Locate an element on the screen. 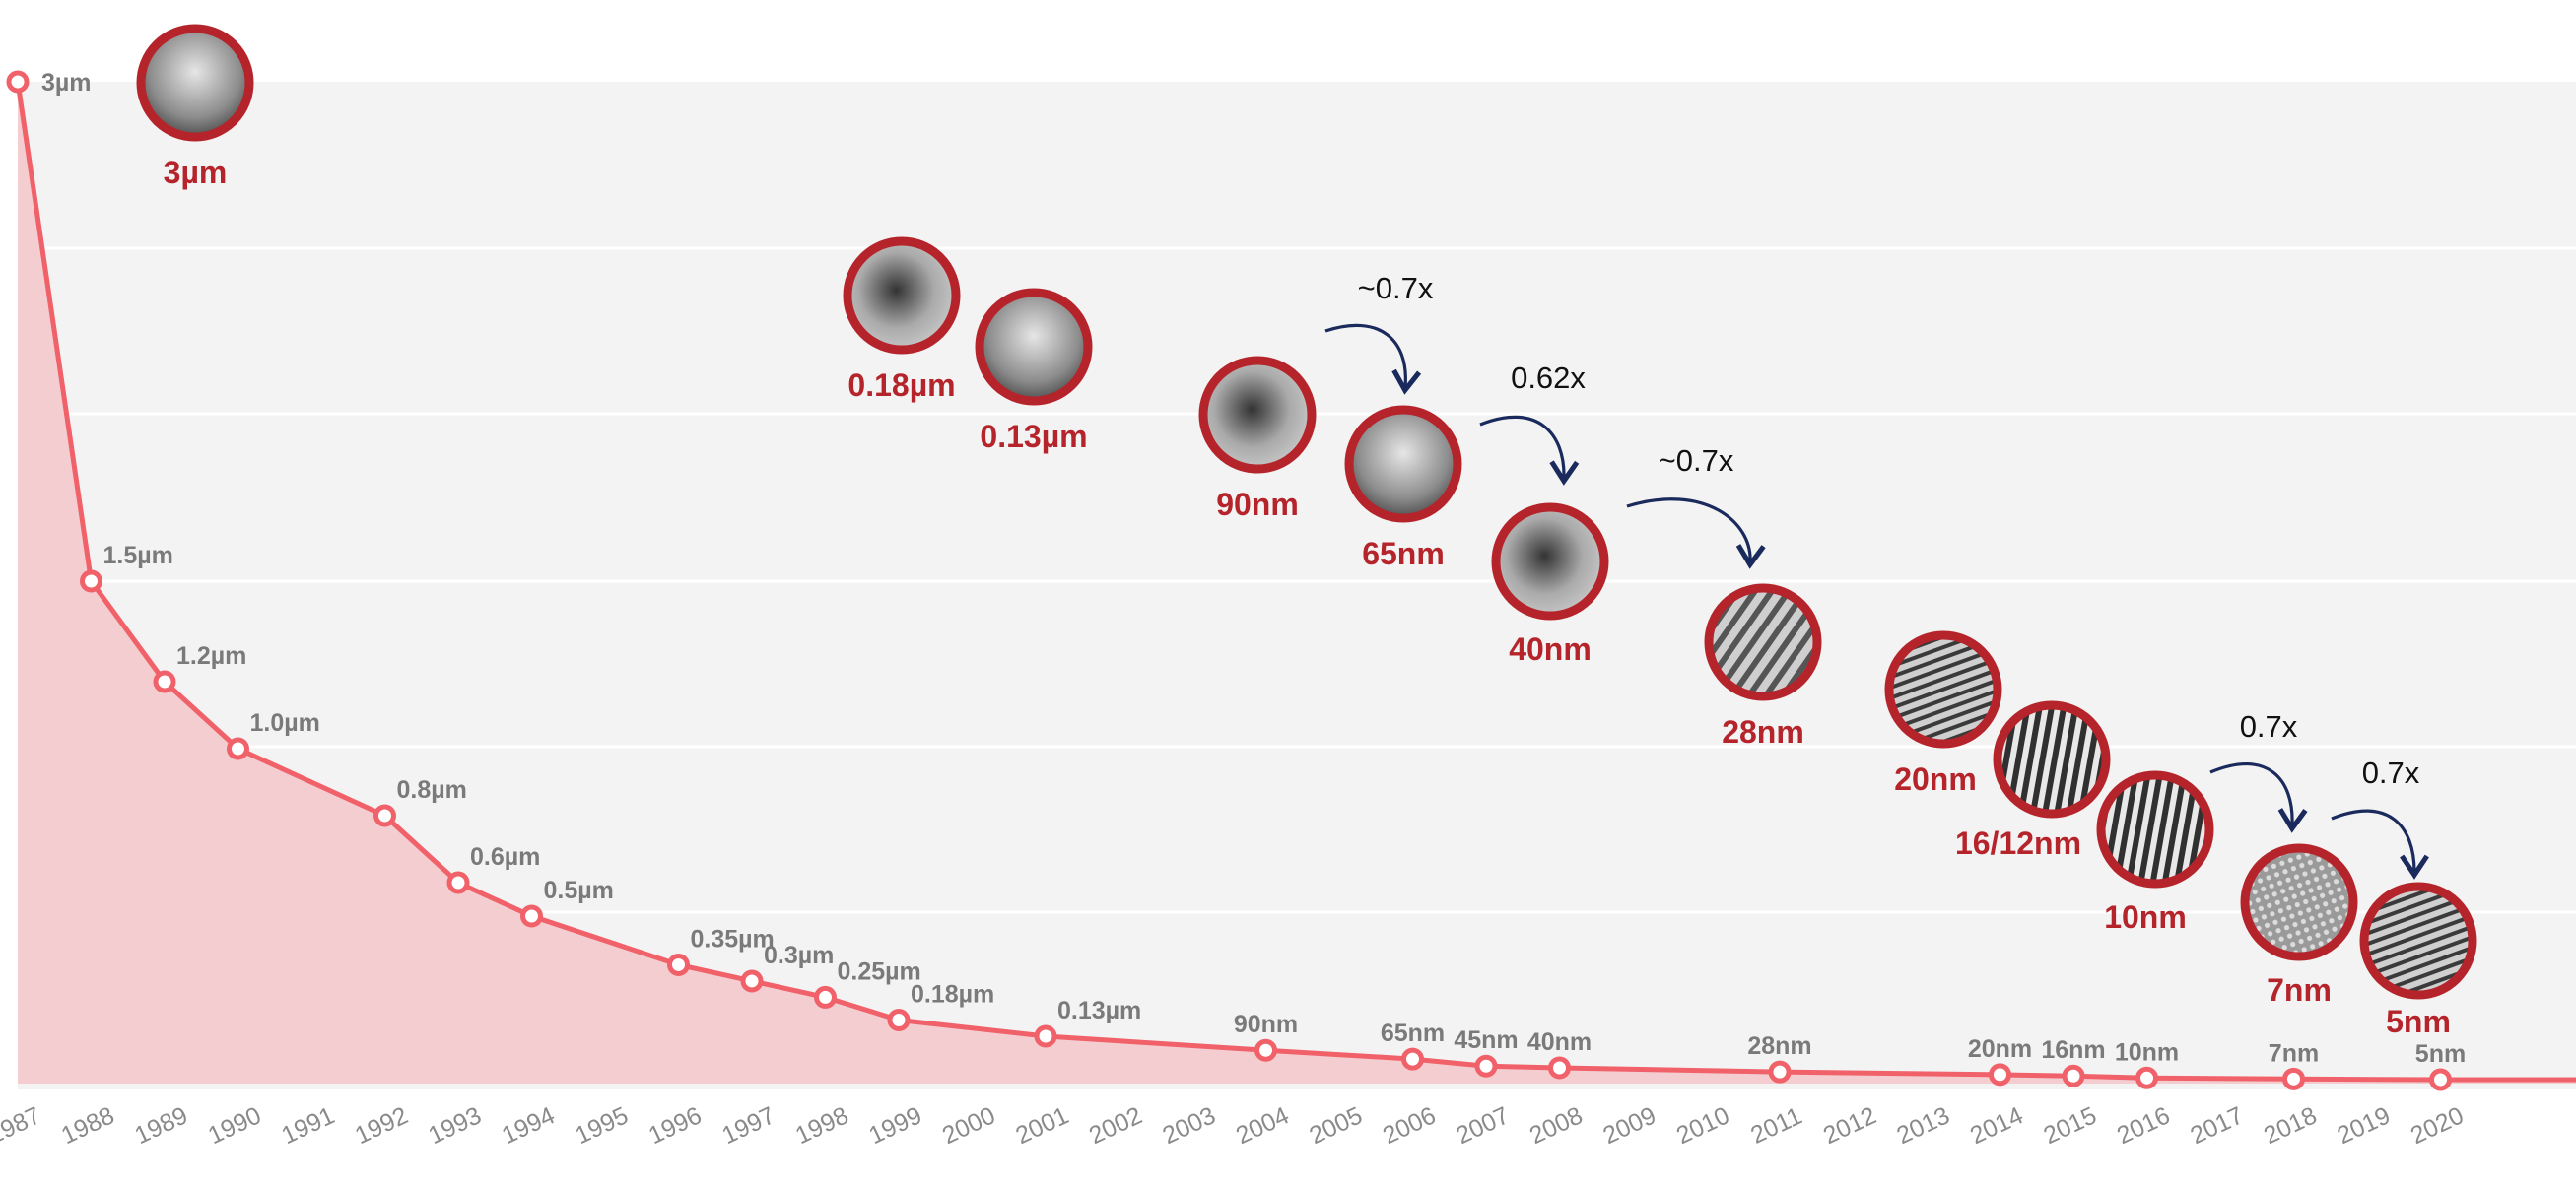 The width and height of the screenshot is (2576, 1186). data-point-1999 is located at coordinates (899, 1020).